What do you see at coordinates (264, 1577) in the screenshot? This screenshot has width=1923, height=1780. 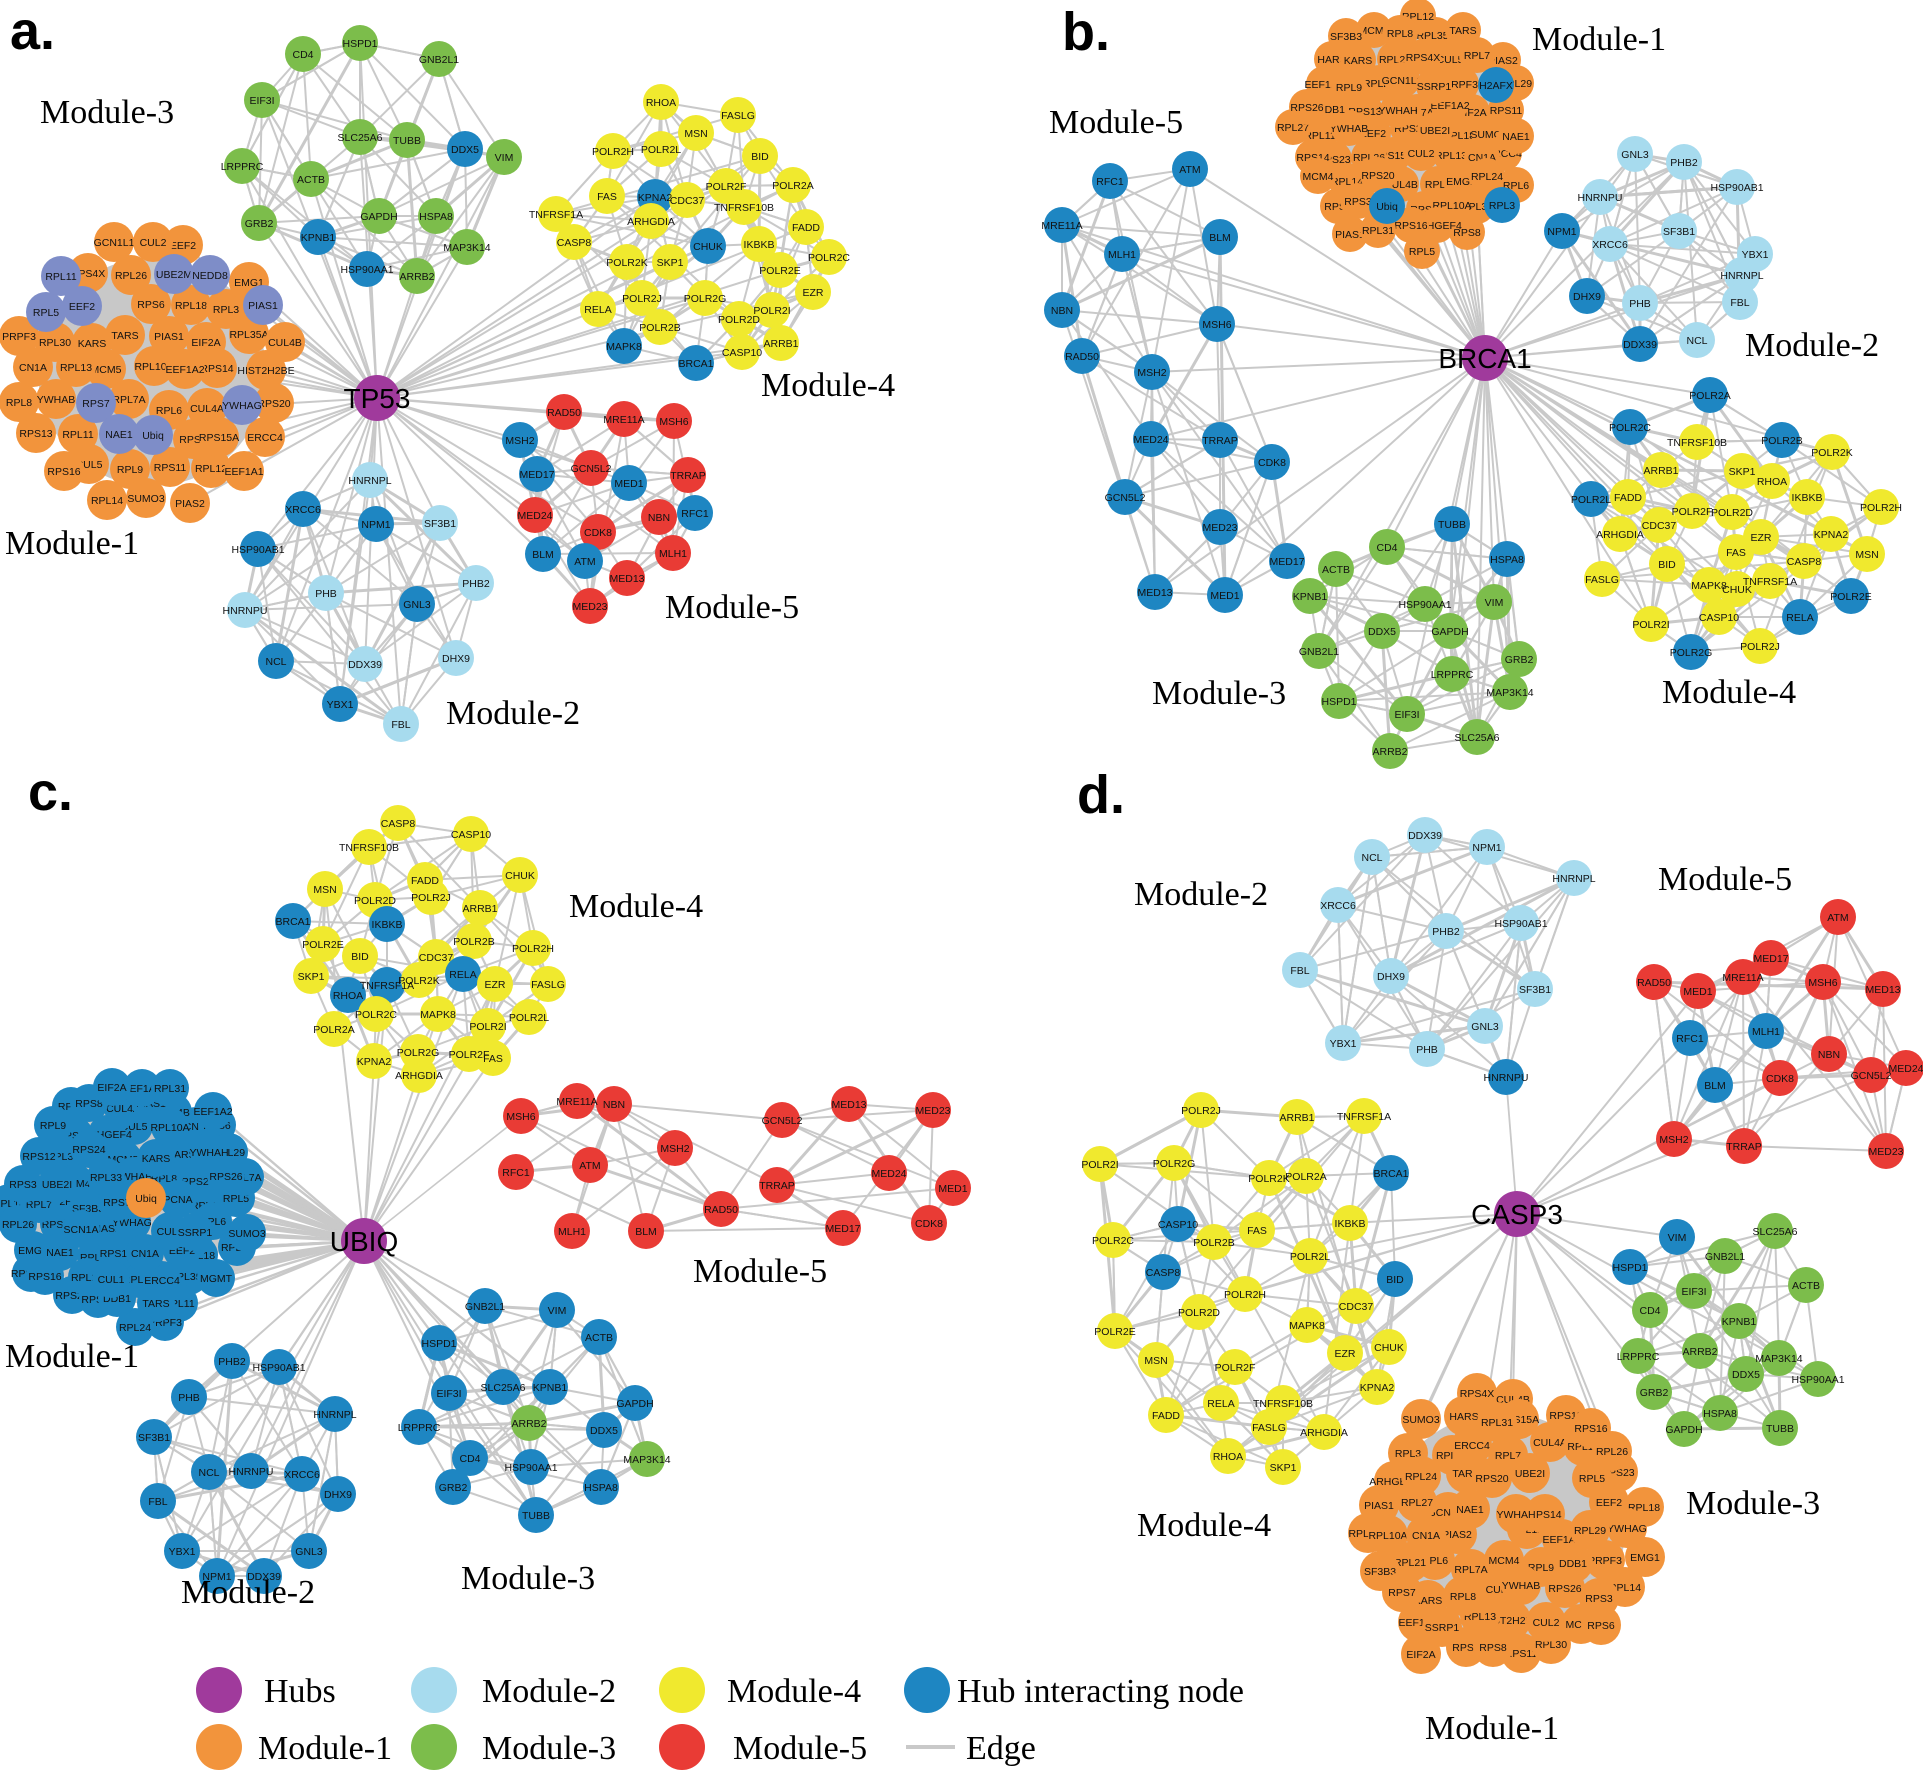 I see `svg-text: DDX39` at bounding box center [264, 1577].